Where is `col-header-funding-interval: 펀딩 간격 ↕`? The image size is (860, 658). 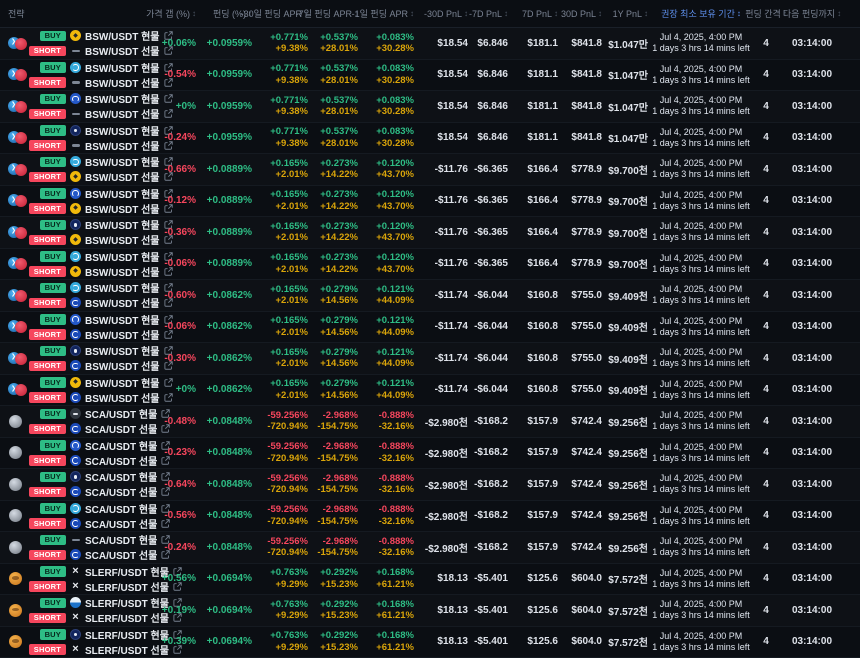 col-header-funding-interval: 펀딩 간격 ↕ is located at coordinates (766, 14).